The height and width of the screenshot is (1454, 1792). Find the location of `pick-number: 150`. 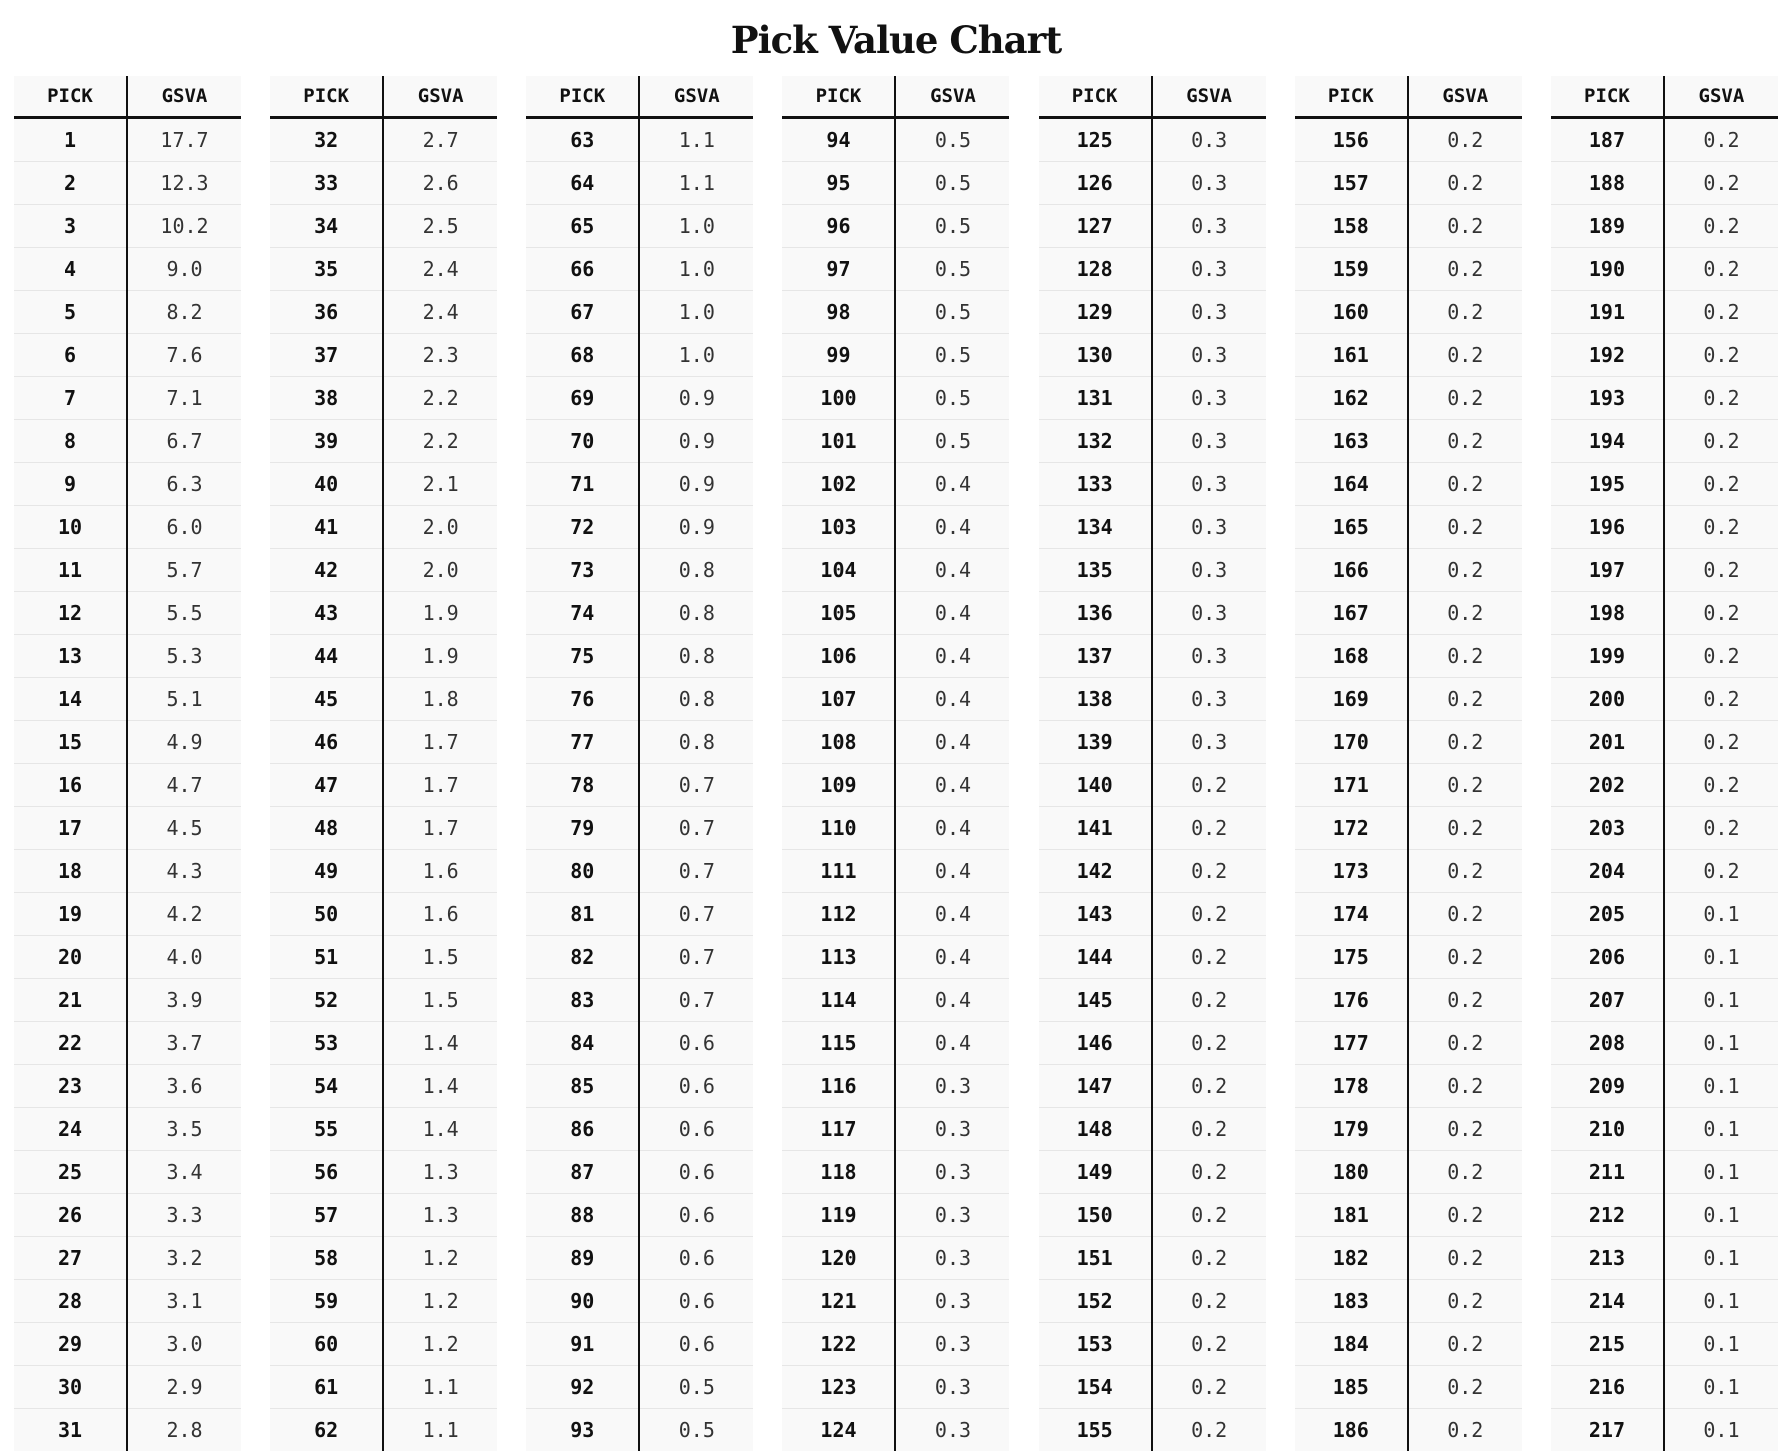

pick-number: 150 is located at coordinates (1095, 1215).